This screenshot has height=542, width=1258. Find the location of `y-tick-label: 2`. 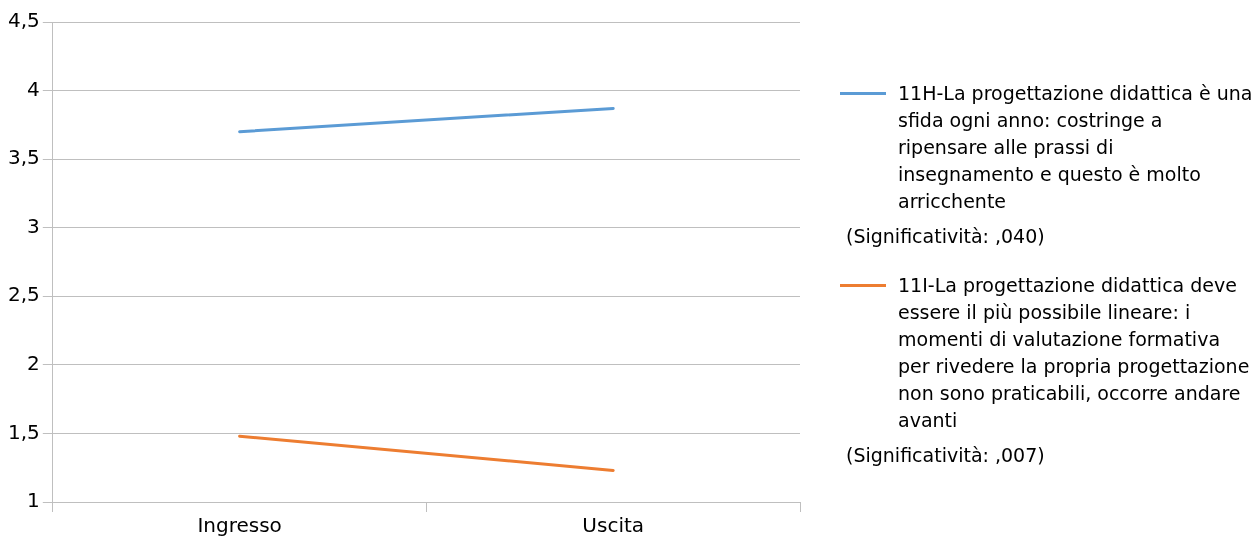

y-tick-label: 2 is located at coordinates (33, 363).